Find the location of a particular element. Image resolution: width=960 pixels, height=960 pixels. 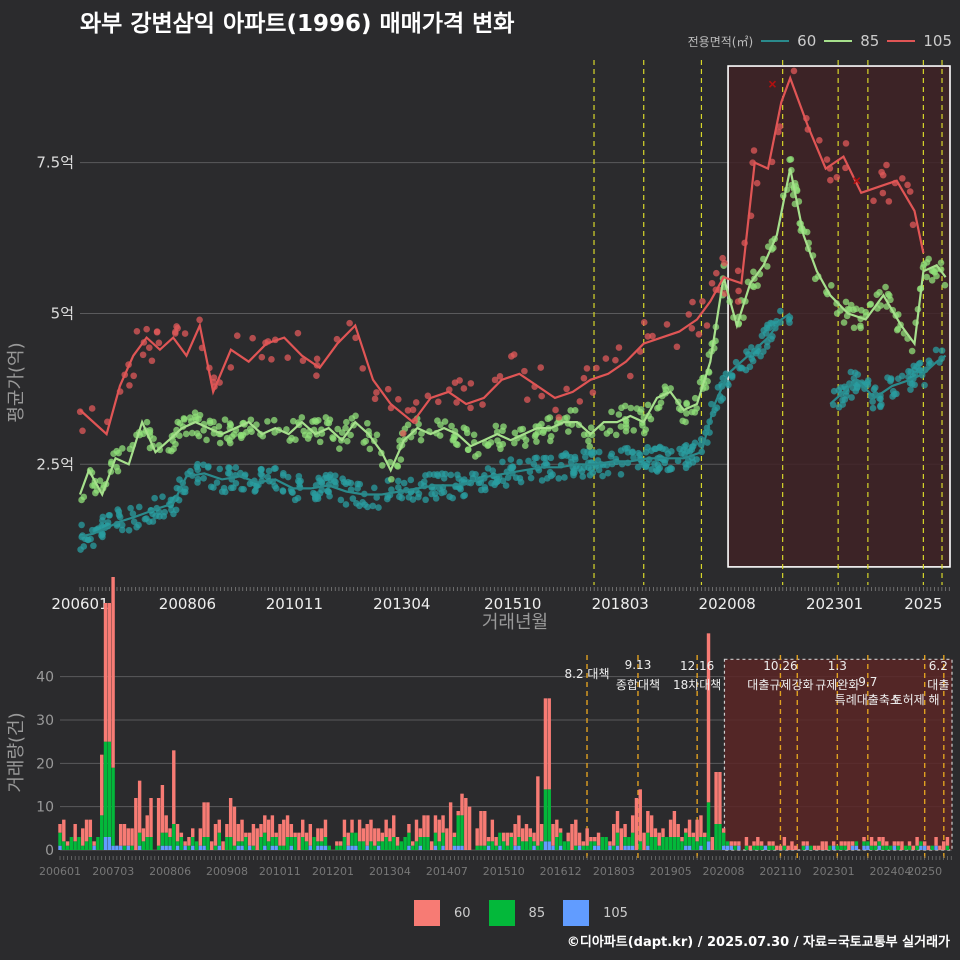

x-tick-label-bottom: 202110 is located at coordinates (780, 871).